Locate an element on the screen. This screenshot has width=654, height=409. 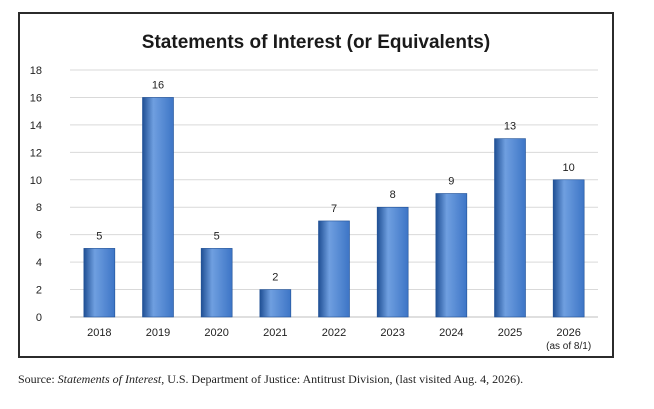
x-tick-label: 2024 is located at coordinates (451, 333).